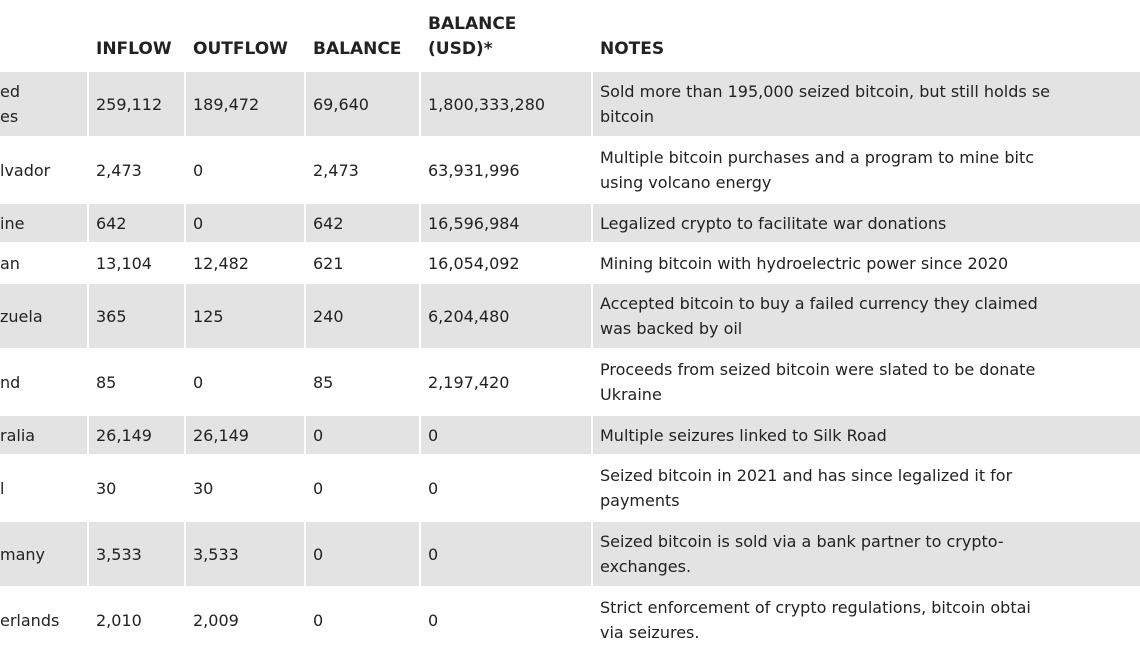 The height and width of the screenshot is (652, 1140). What do you see at coordinates (44, 103) in the screenshot?
I see `country-cell: ed es` at bounding box center [44, 103].